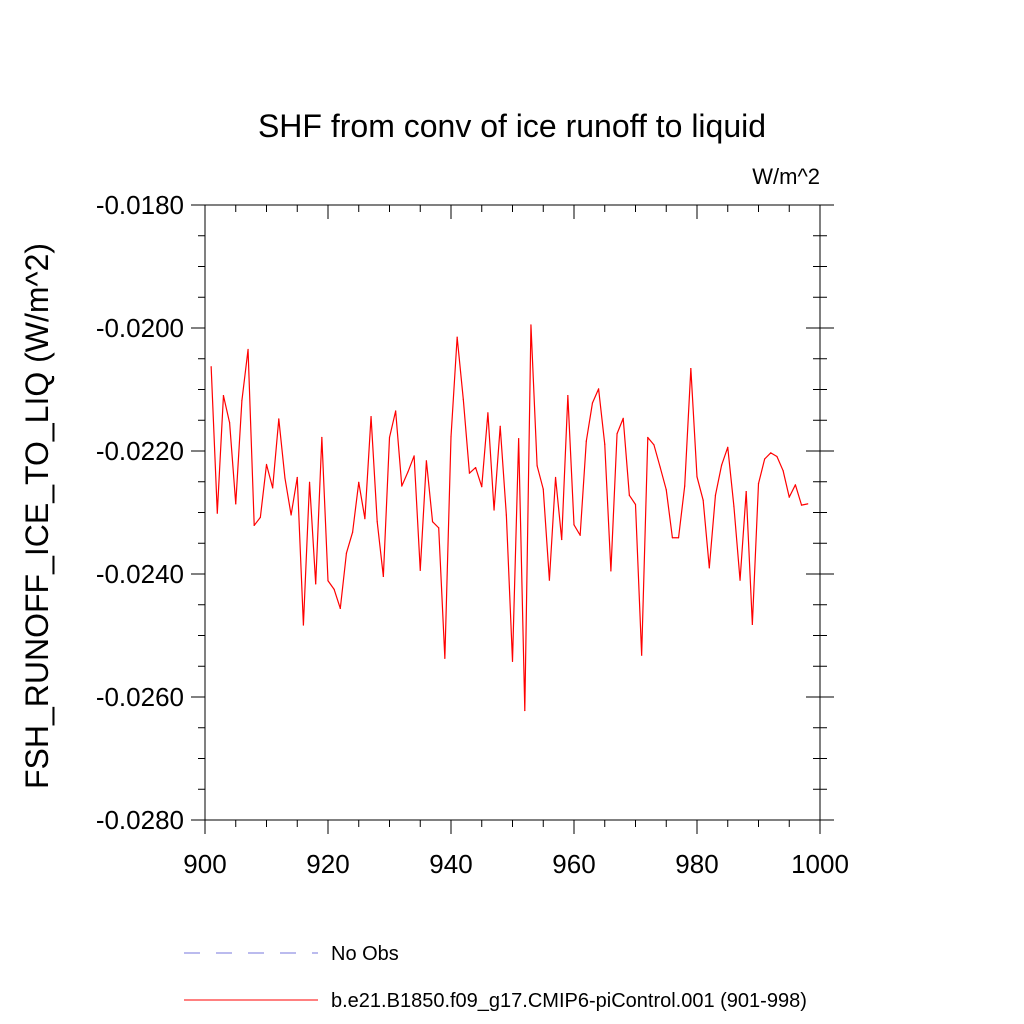  What do you see at coordinates (696, 864) in the screenshot?
I see `x-tick-label: 980` at bounding box center [696, 864].